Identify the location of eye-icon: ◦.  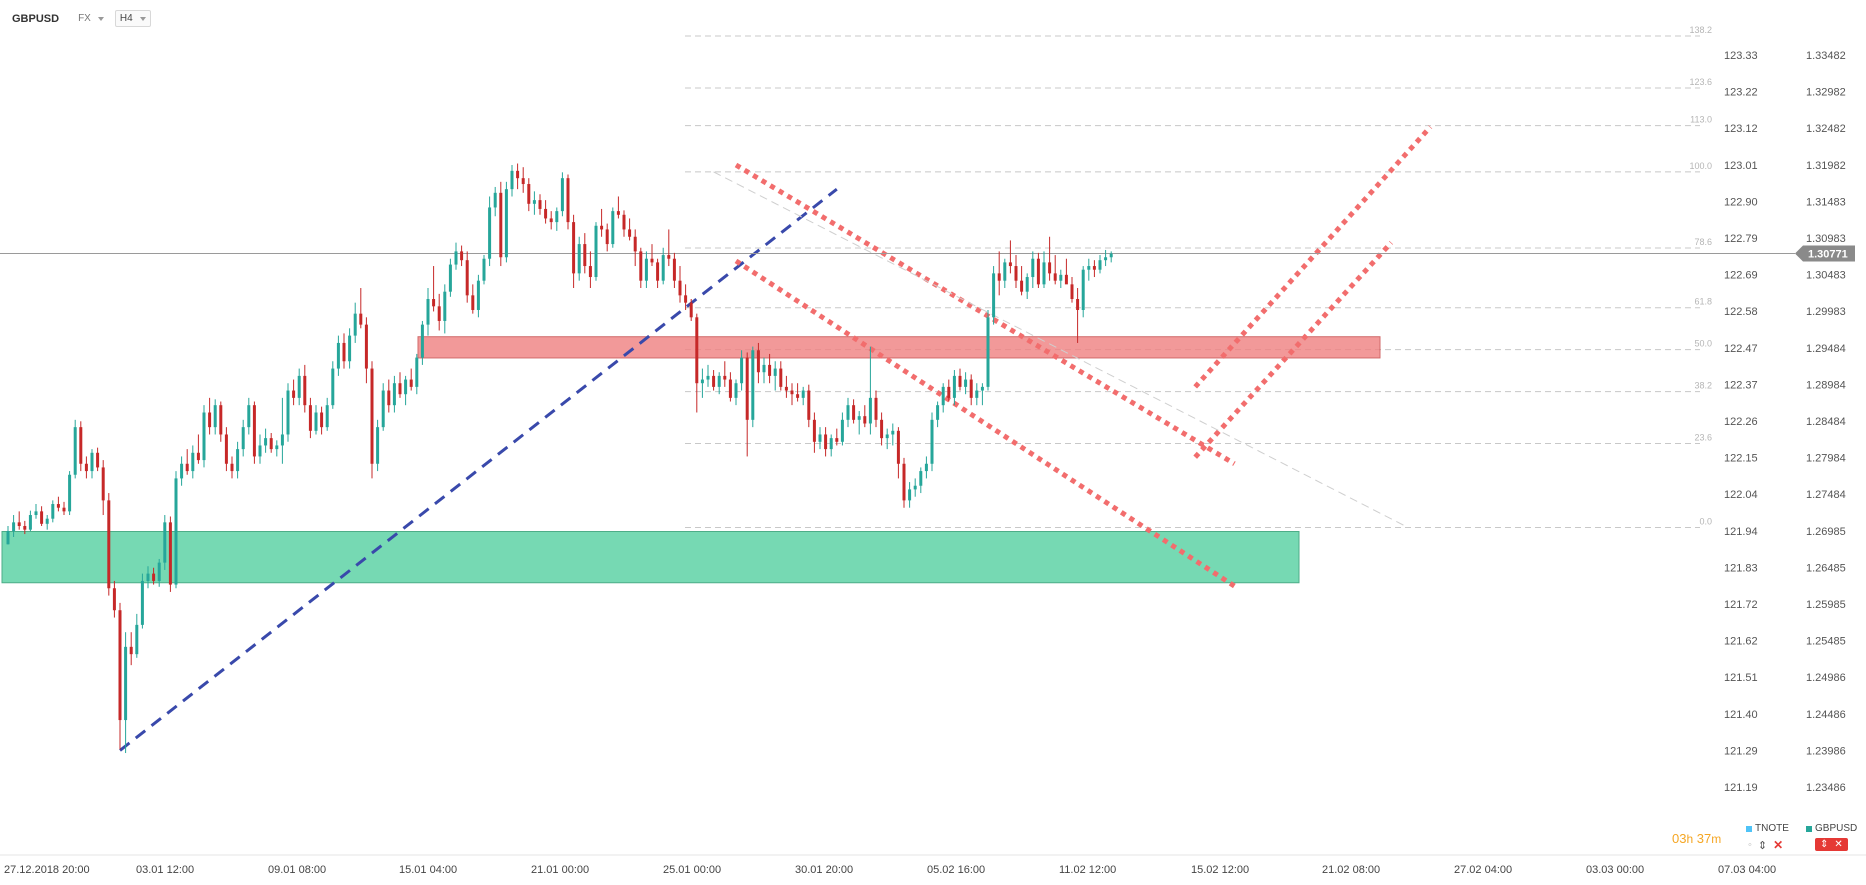
(1750, 845).